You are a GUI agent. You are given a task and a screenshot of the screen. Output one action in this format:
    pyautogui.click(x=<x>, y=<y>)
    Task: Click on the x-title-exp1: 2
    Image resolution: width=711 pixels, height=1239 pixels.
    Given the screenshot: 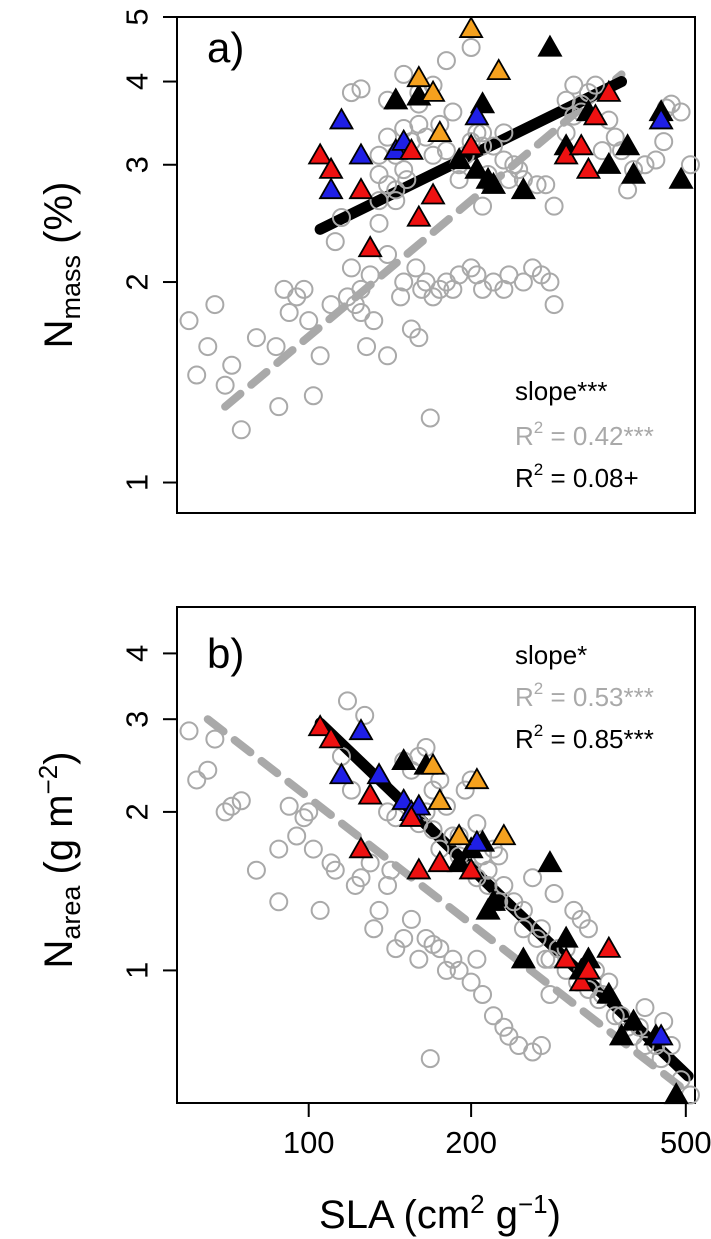 What is the action you would take?
    pyautogui.click(x=477, y=1204)
    